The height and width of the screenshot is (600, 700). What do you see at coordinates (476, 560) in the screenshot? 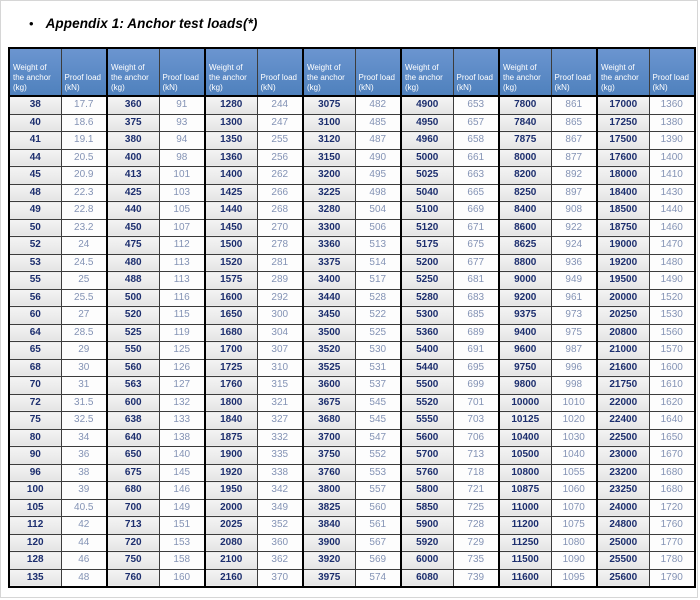
I see `proof-load-cell: 735` at bounding box center [476, 560].